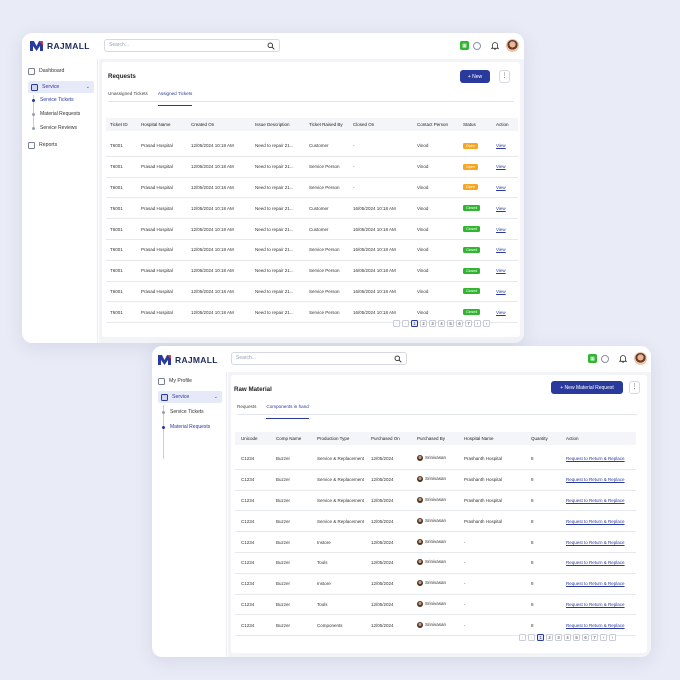 The image size is (680, 680). What do you see at coordinates (42, 145) in the screenshot?
I see `sidebar-item-reports: Reports` at bounding box center [42, 145].